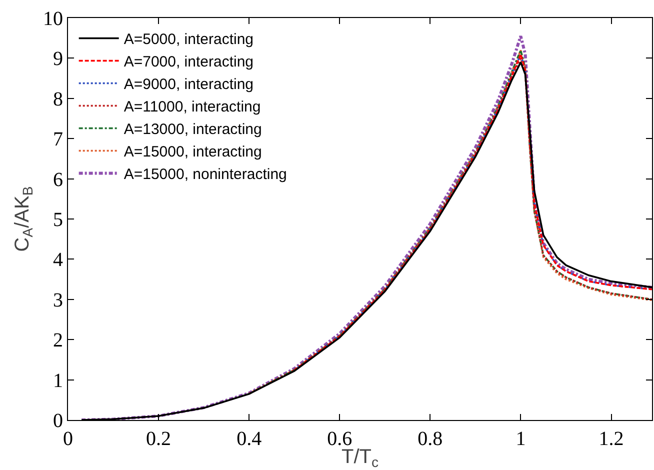 Image resolution: width=654 pixels, height=470 pixels. Describe the element at coordinates (189, 62) in the screenshot. I see `legend-label: A=7000, interacting` at that location.